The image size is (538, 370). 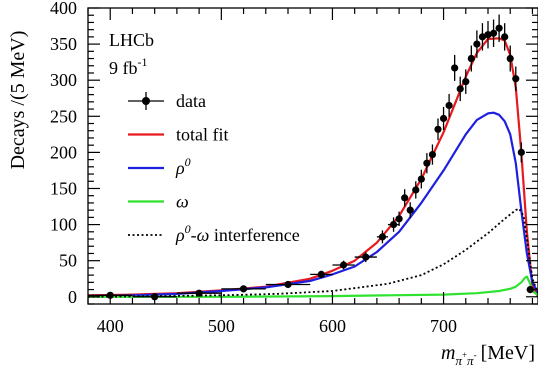 What do you see at coordinates (180, 235) in the screenshot?
I see `legend-label-text: ρ` at bounding box center [180, 235].